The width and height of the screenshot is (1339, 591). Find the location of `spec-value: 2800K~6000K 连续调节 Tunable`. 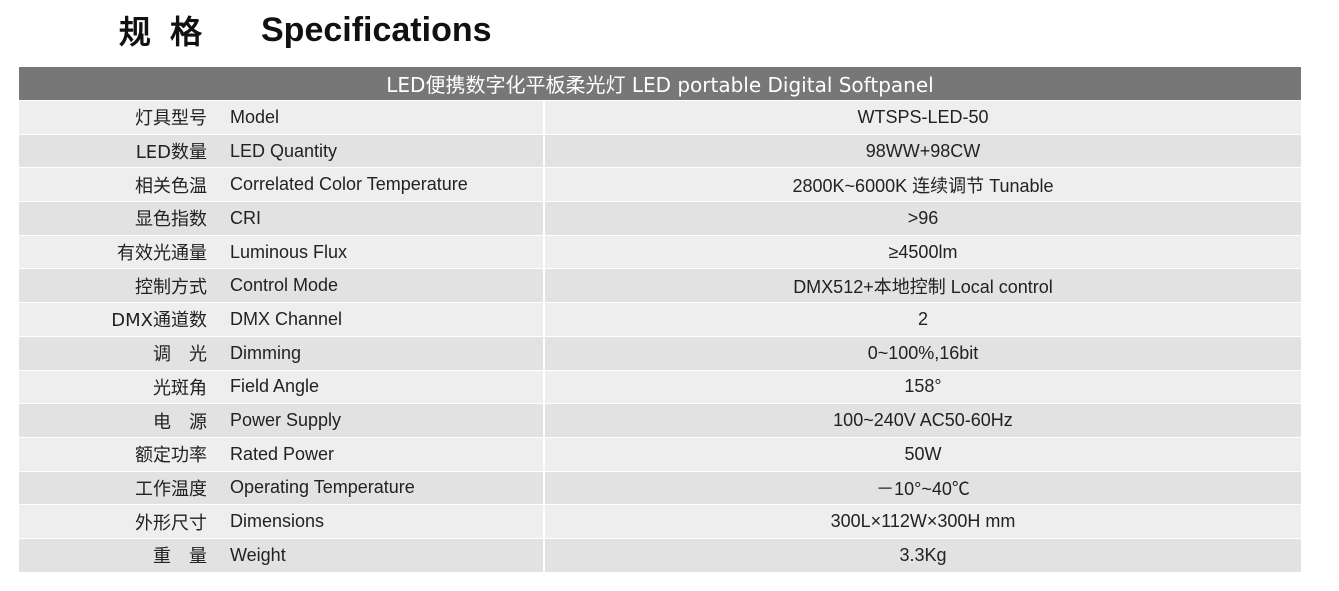

spec-value: 2800K~6000K 连续调节 Tunable is located at coordinates (923, 185).